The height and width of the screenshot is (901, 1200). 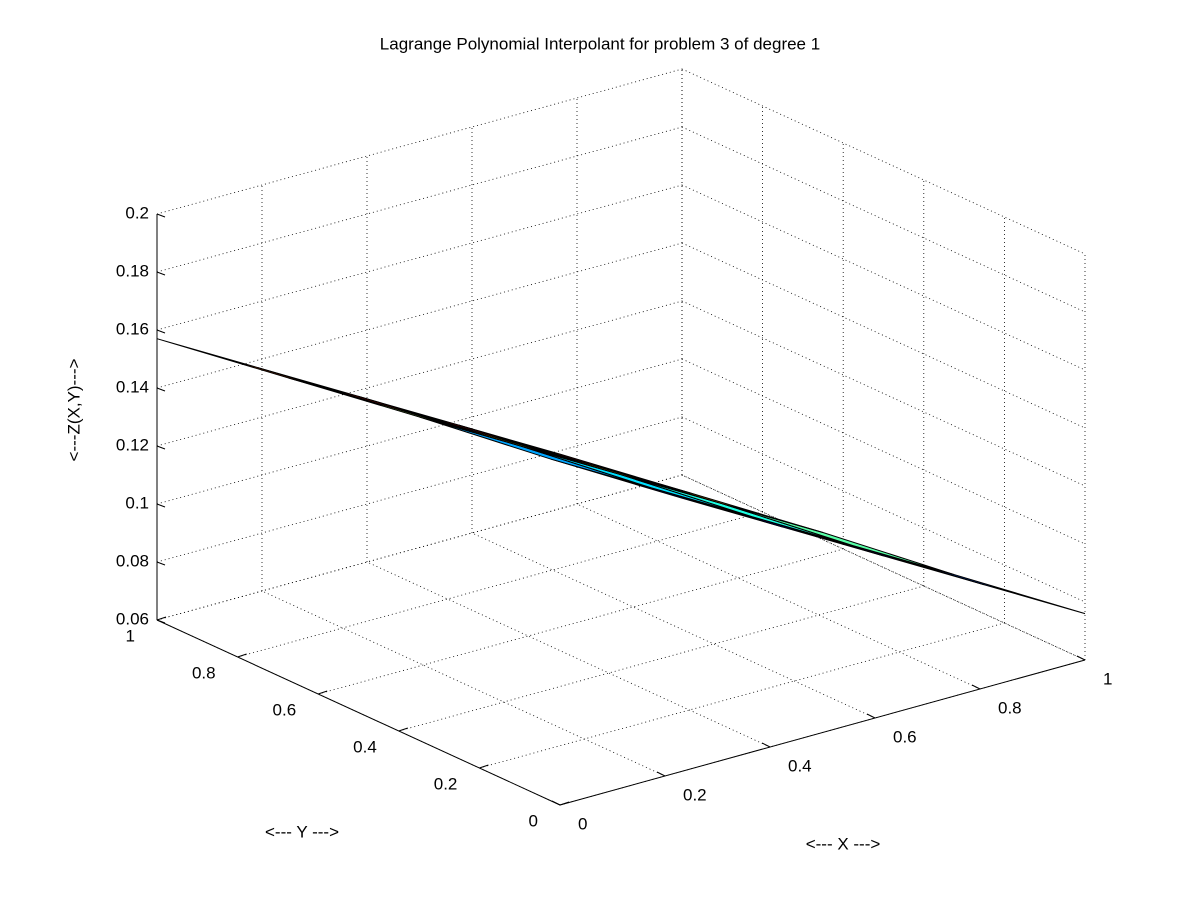 I want to click on z-tick-label: 0.08, so click(x=132, y=560).